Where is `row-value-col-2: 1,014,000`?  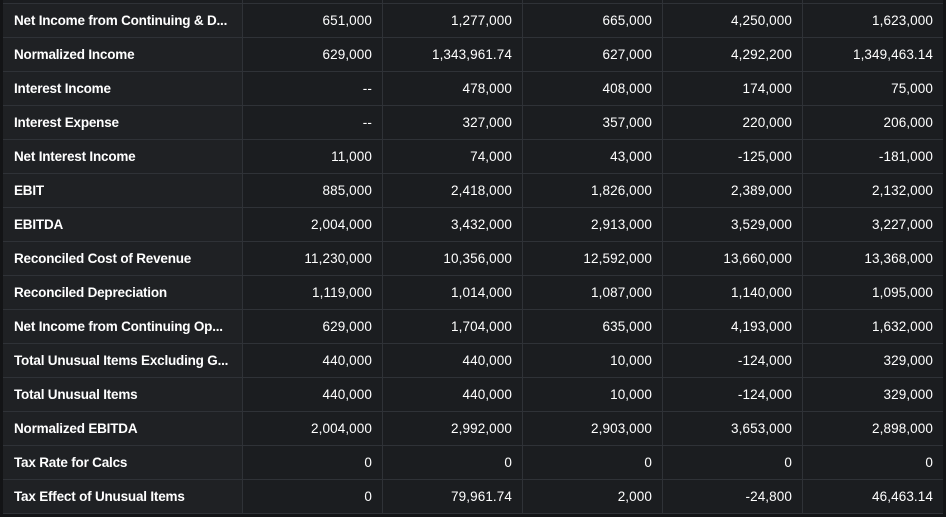 row-value-col-2: 1,014,000 is located at coordinates (453, 292).